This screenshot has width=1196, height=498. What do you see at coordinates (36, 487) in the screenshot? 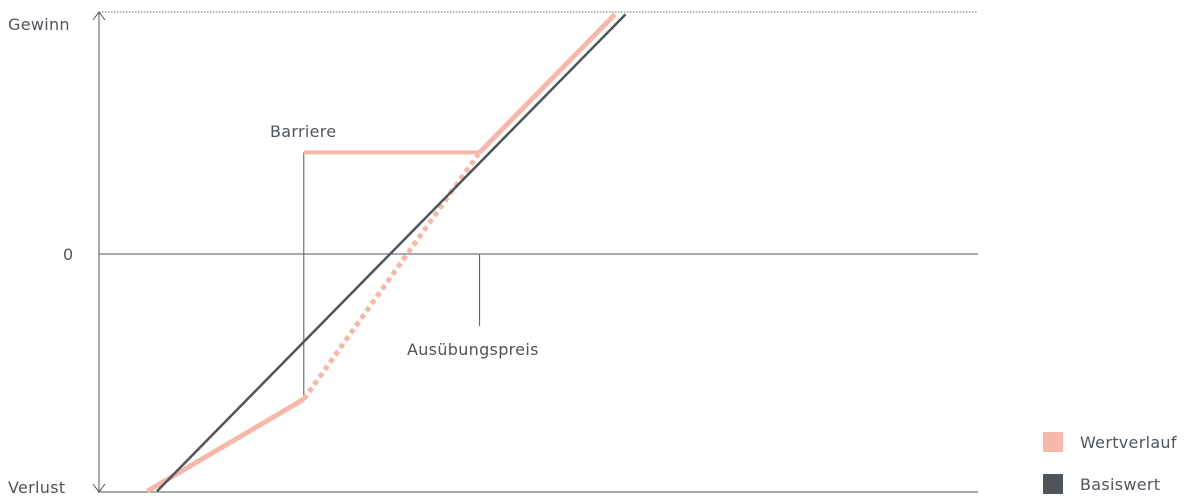
I see `y-tick-label-bottom: Verlust` at bounding box center [36, 487].